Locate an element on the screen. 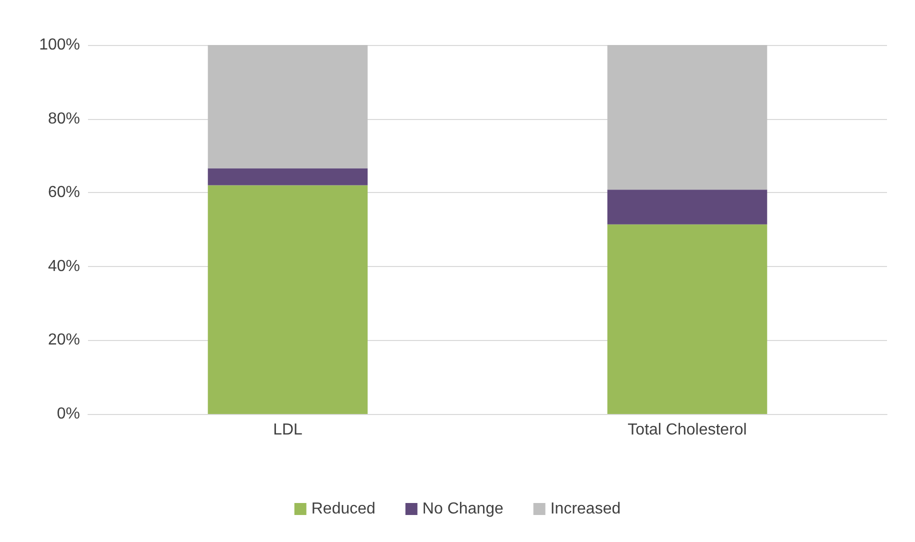 The height and width of the screenshot is (542, 915). legend-label: Increased is located at coordinates (585, 509).